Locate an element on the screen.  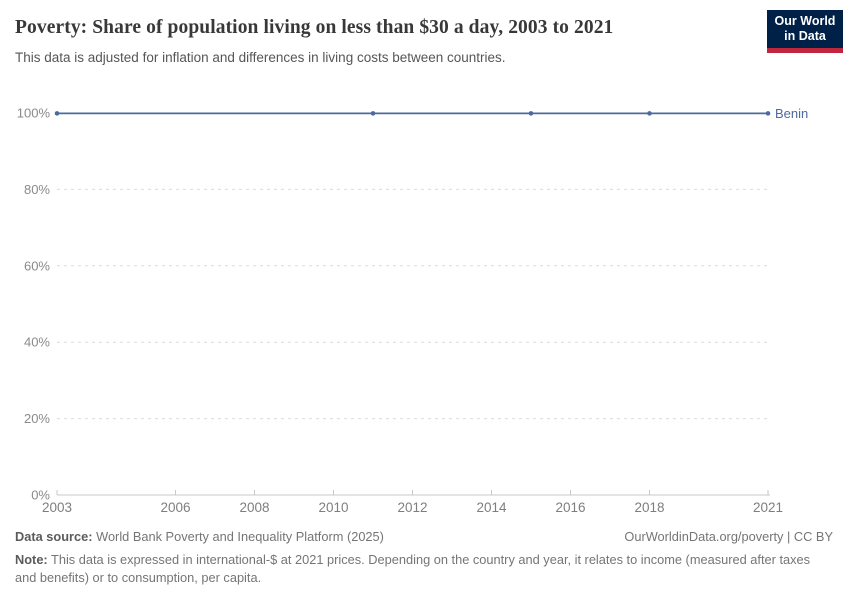
x-tick-label: 2021 is located at coordinates (768, 507).